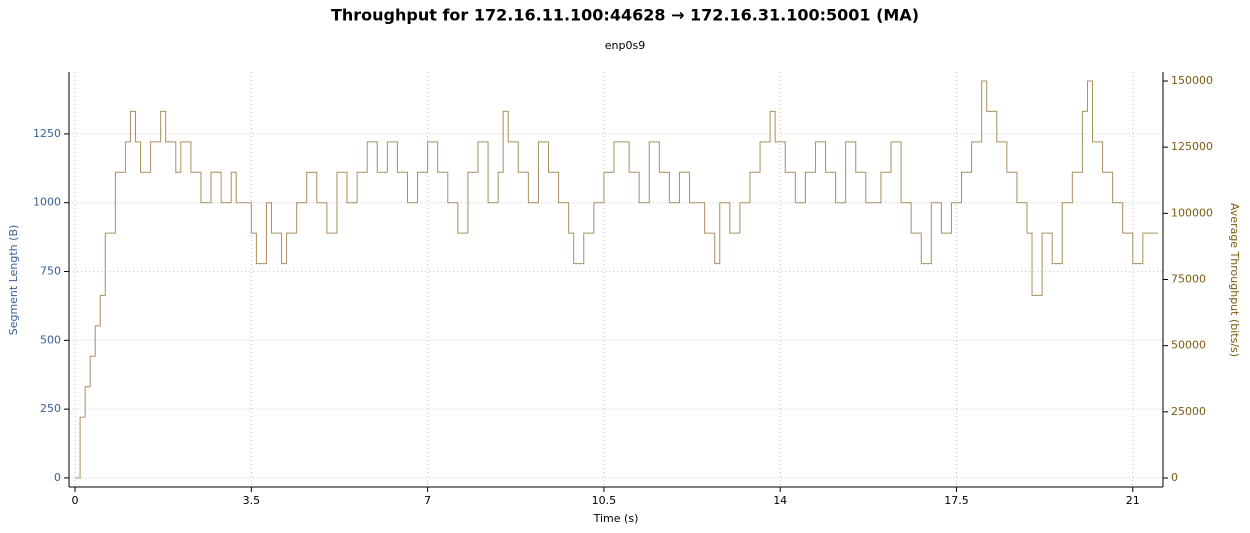 The height and width of the screenshot is (533, 1250). Describe the element at coordinates (1192, 80) in the screenshot. I see `y2-tick-label: 150000` at that location.